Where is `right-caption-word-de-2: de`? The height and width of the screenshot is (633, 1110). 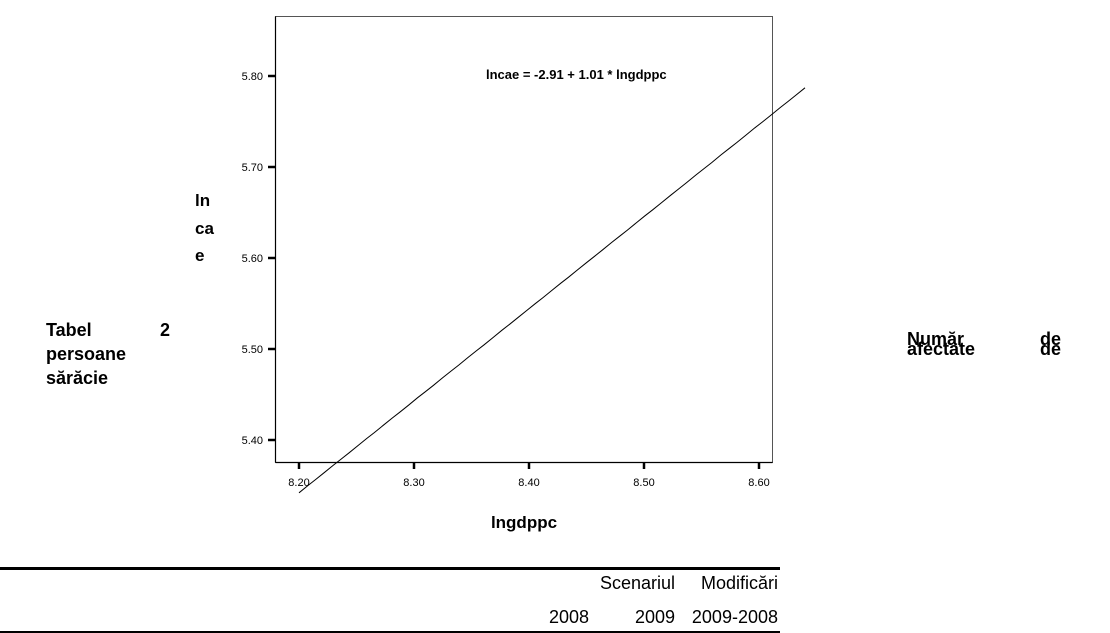 right-caption-word-de-2: de is located at coordinates (1051, 349).